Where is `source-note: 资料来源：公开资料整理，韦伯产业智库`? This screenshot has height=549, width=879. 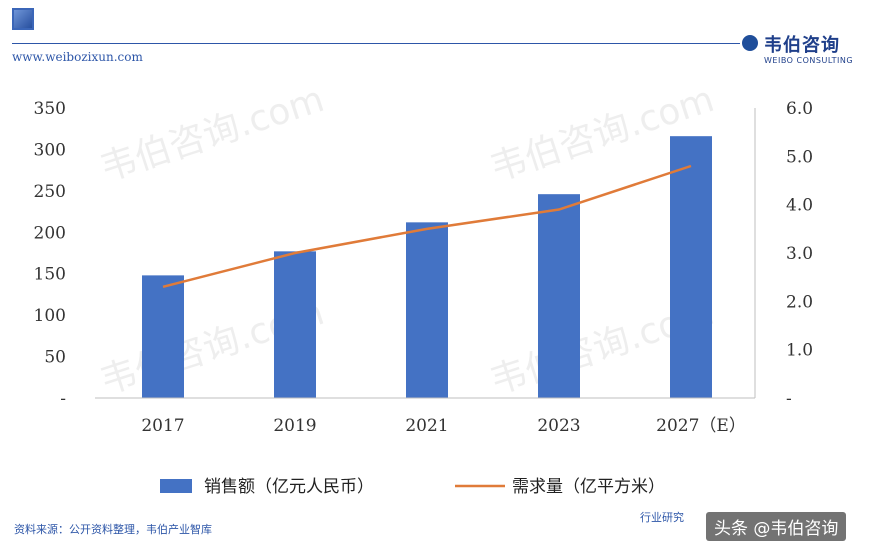
source-note: 资料来源：公开资料整理，韦伯产业智库 is located at coordinates (113, 529).